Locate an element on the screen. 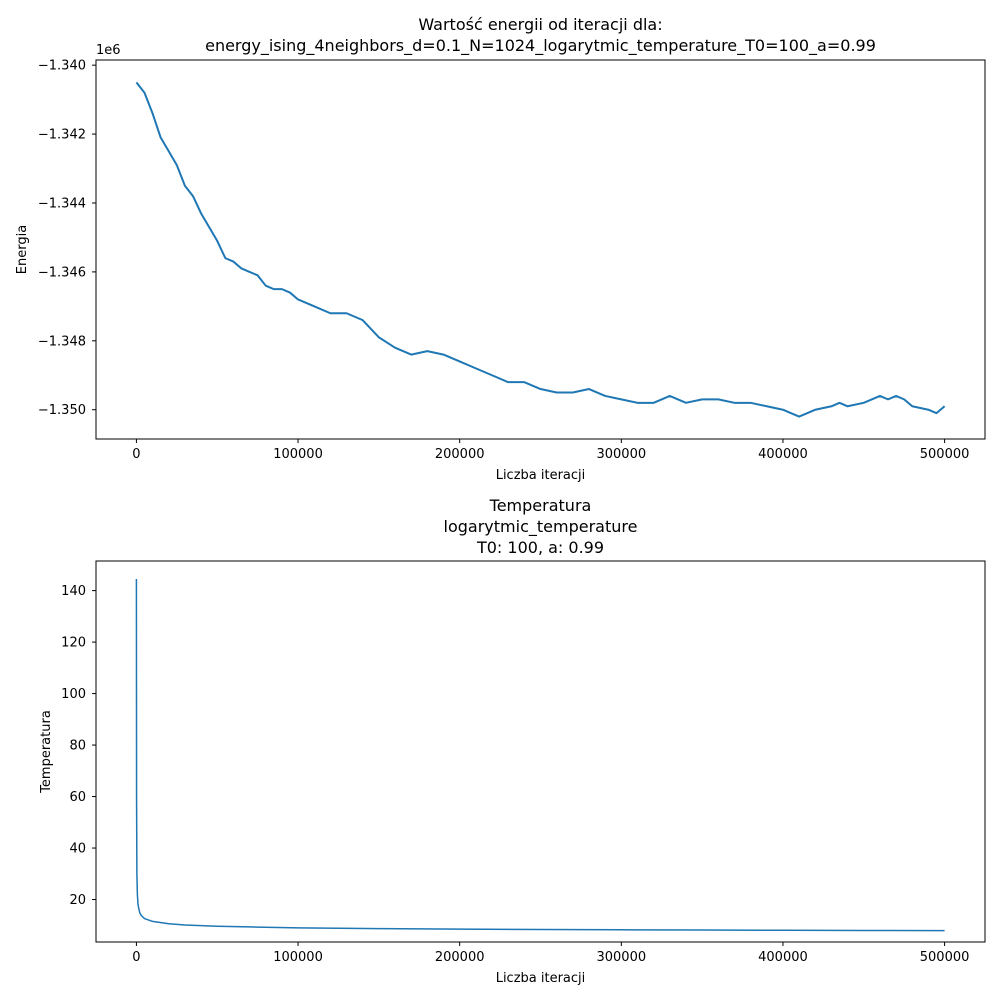 The height and width of the screenshot is (1000, 1000). energy-xtick-label: 200000 is located at coordinates (460, 454).